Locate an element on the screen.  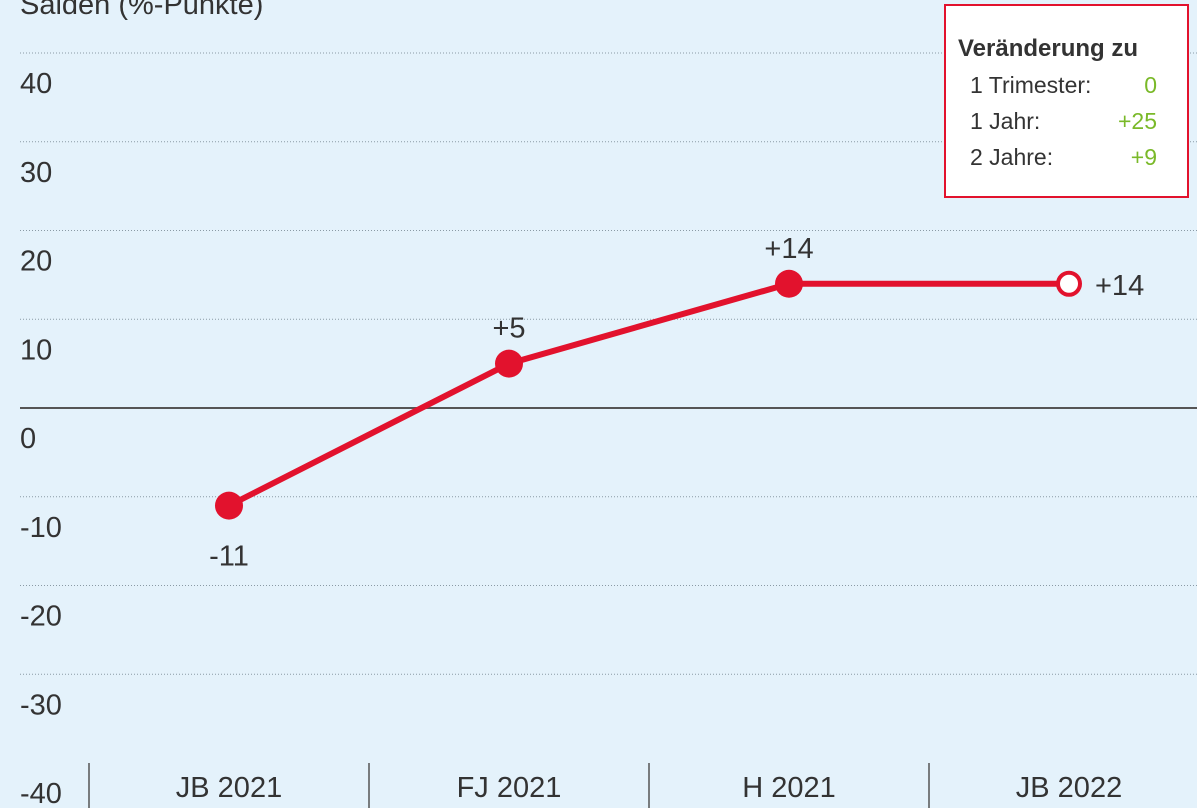
data-label: -11 is located at coordinates (229, 557).